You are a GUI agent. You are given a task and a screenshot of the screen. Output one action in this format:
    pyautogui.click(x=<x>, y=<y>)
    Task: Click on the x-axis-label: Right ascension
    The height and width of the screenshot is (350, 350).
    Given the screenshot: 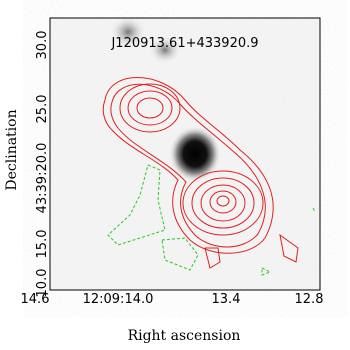 What is the action you would take?
    pyautogui.click(x=184, y=336)
    